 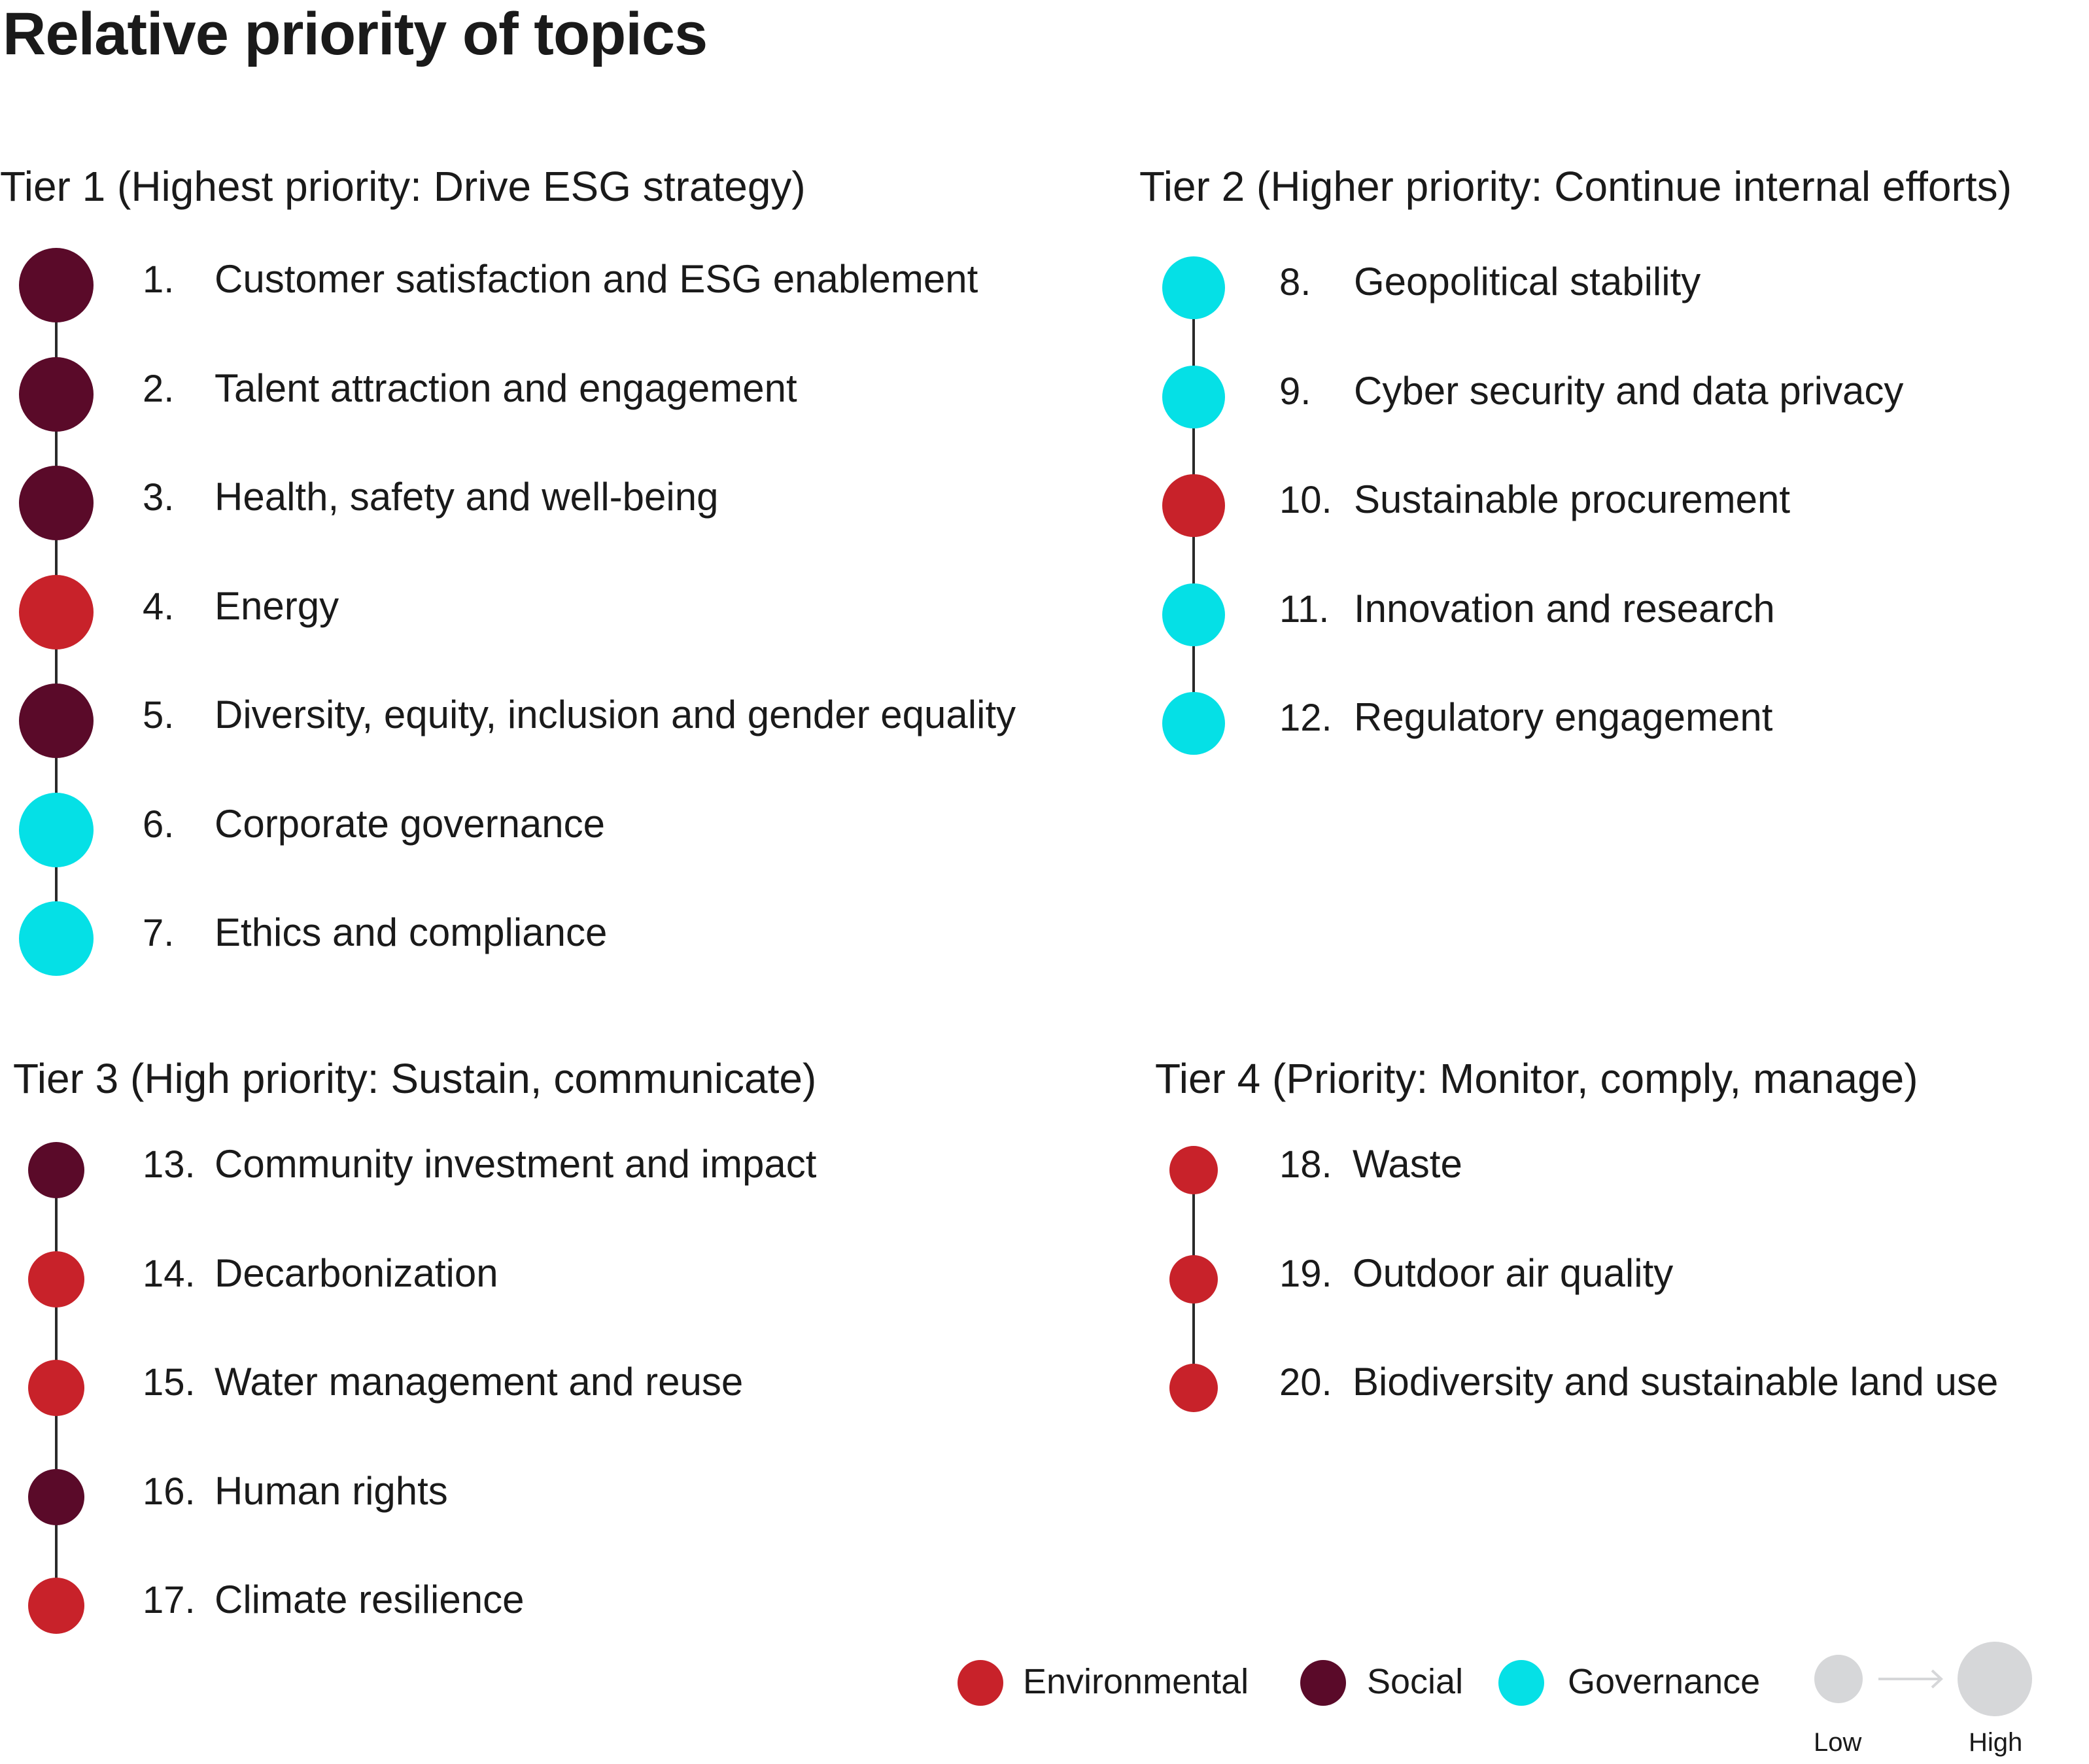 I want to click on topic-number: 13., so click(x=169, y=1165).